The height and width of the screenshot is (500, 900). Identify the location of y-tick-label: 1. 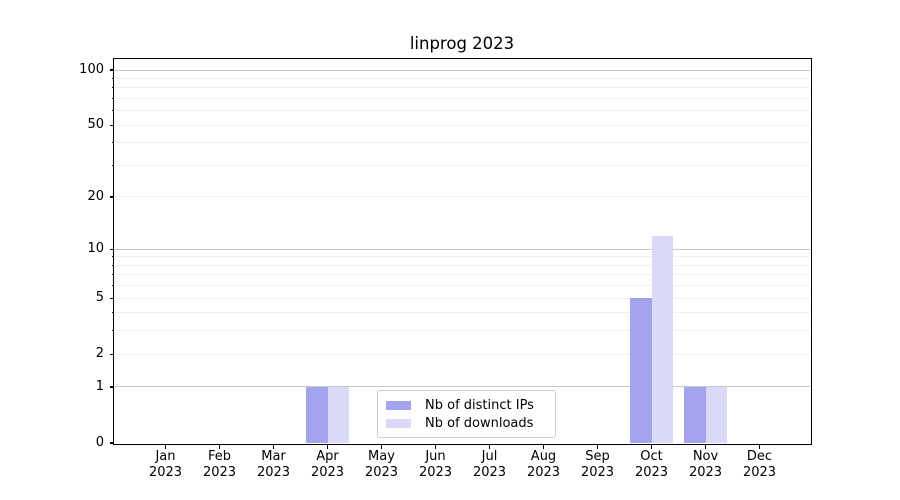
(99, 386).